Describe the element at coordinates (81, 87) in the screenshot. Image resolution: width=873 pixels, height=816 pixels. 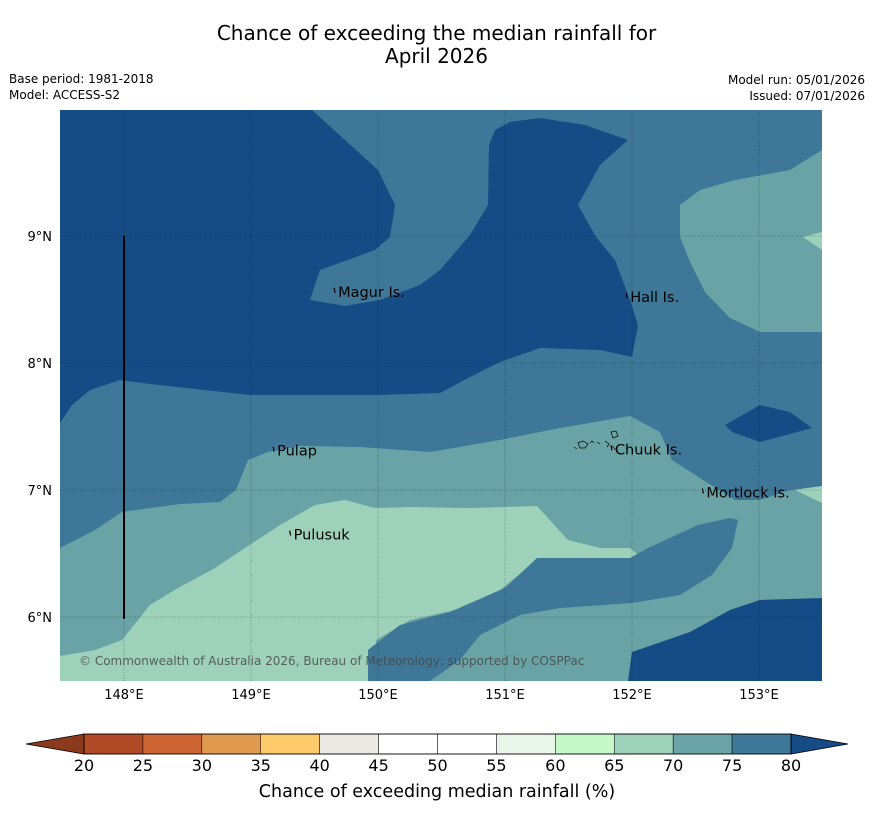
I see `meta-left: Base period: 1981-2018 Model: ACCESS-S2` at that location.